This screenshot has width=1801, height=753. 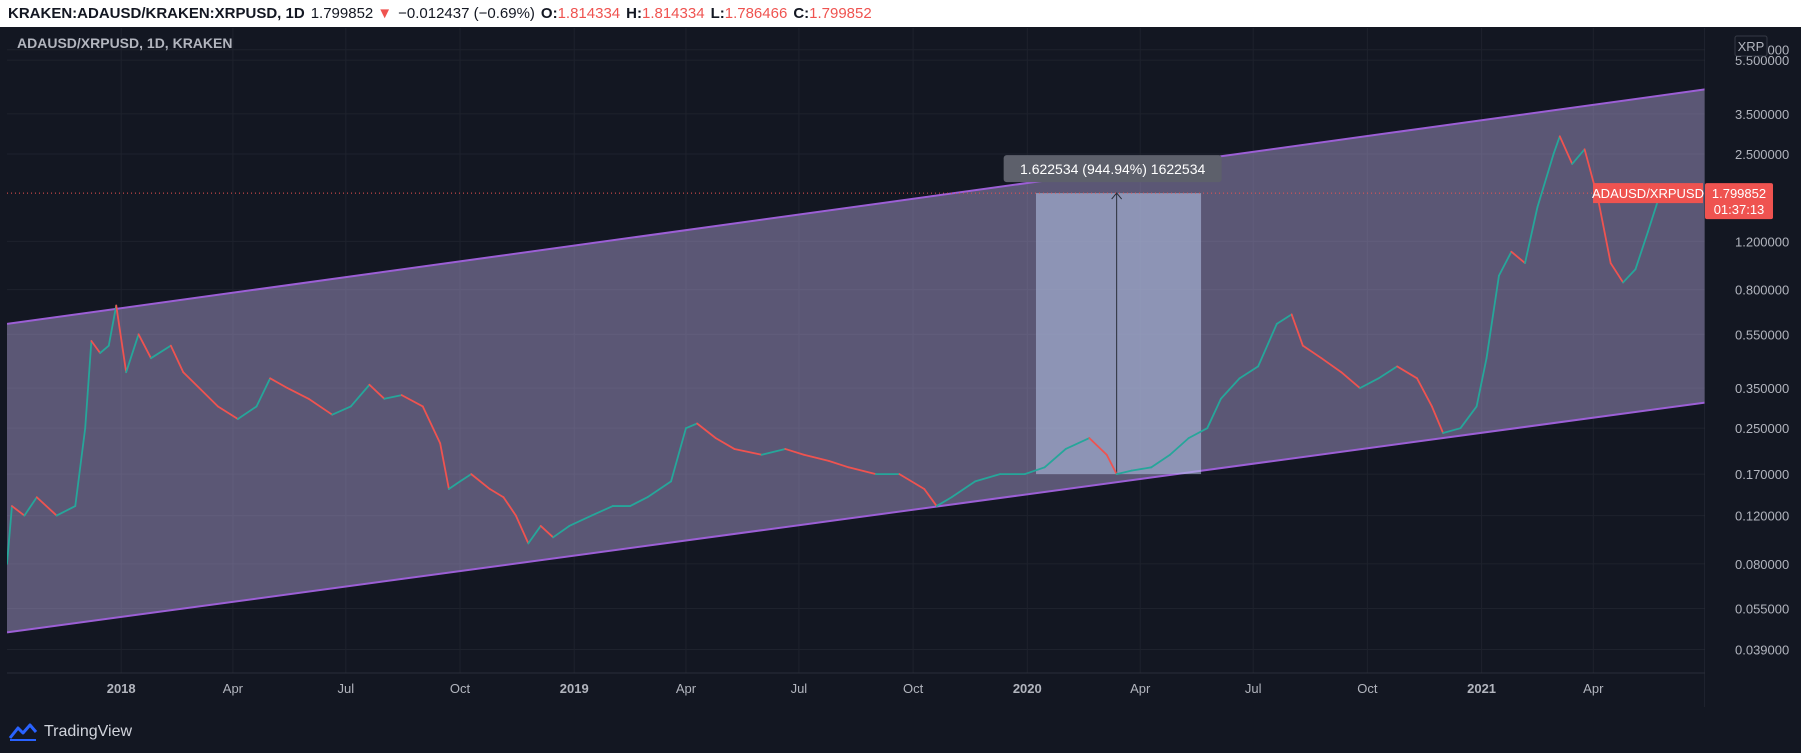 What do you see at coordinates (23, 732) in the screenshot?
I see `tradingview-logo-icon` at bounding box center [23, 732].